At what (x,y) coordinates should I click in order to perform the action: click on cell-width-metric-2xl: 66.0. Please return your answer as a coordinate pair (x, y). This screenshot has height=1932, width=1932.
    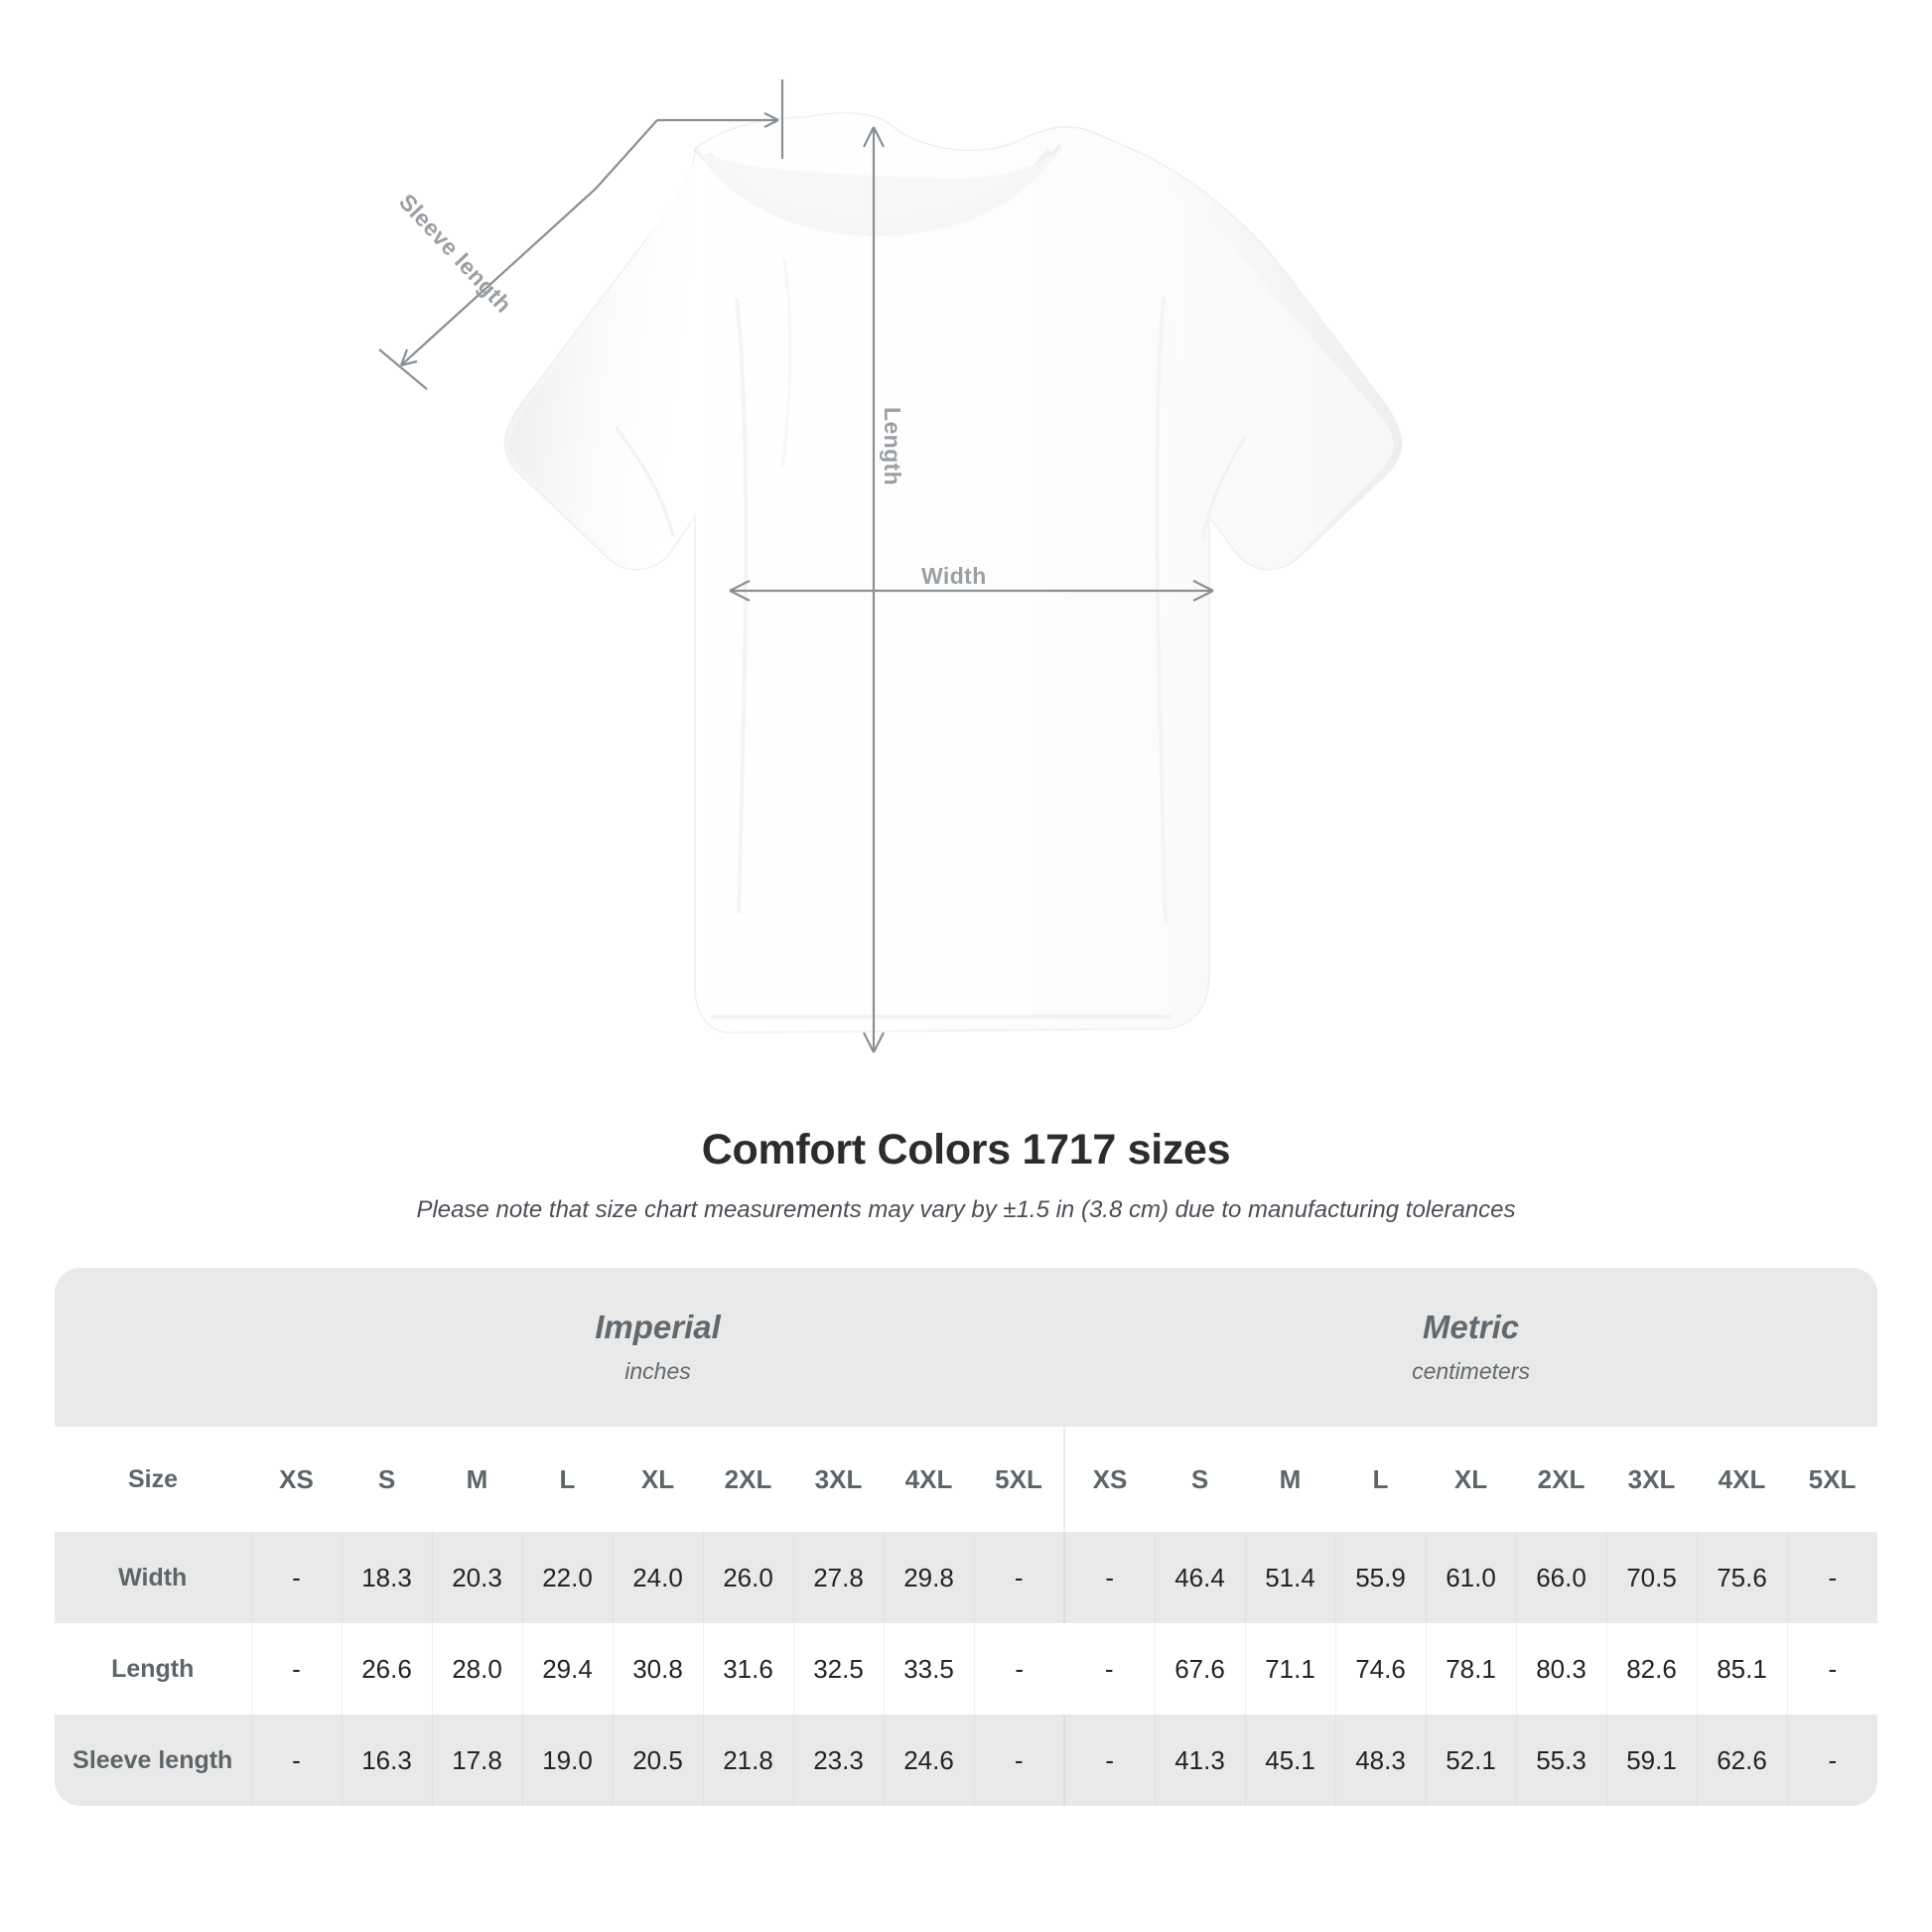
    Looking at the image, I should click on (1560, 1578).